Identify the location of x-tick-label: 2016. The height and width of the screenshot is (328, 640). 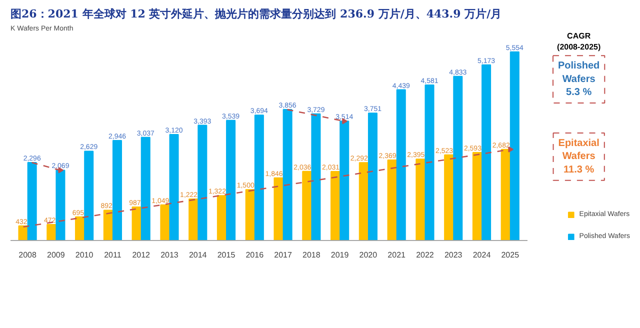
(255, 255).